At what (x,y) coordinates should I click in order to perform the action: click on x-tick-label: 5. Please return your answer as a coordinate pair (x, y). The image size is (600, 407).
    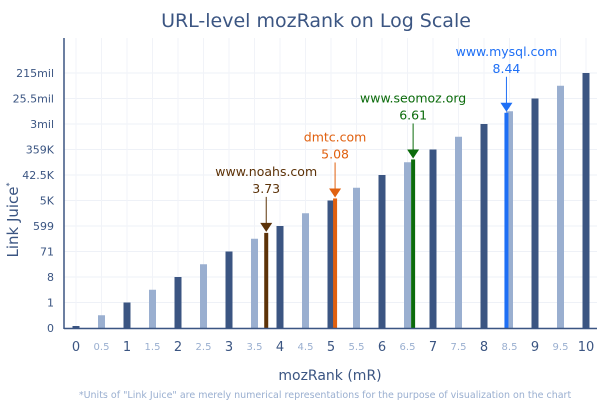
    Looking at the image, I should click on (331, 347).